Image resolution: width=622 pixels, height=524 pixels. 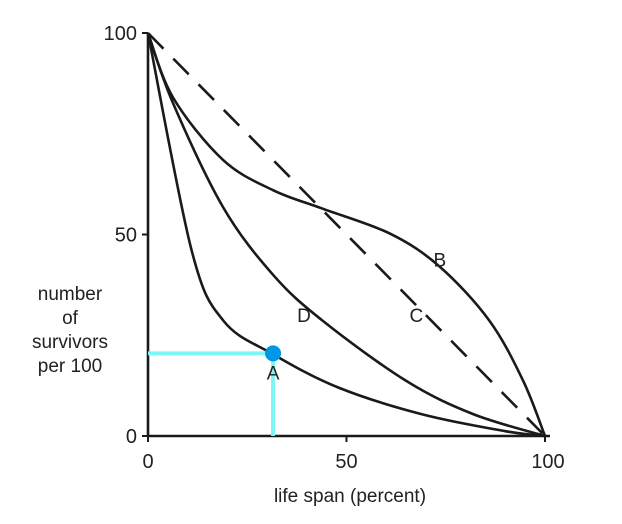 What do you see at coordinates (273, 374) in the screenshot?
I see `curve-label-a: A` at bounding box center [273, 374].